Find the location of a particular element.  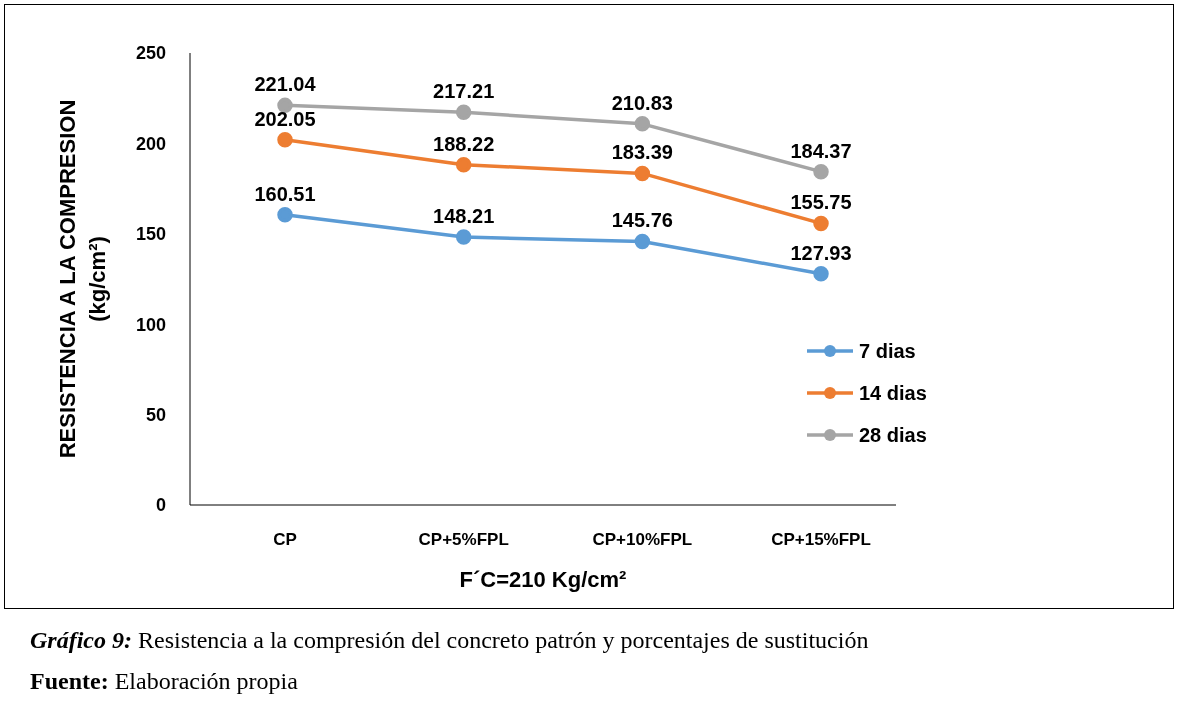

data-label: 184.37 is located at coordinates (821, 150).